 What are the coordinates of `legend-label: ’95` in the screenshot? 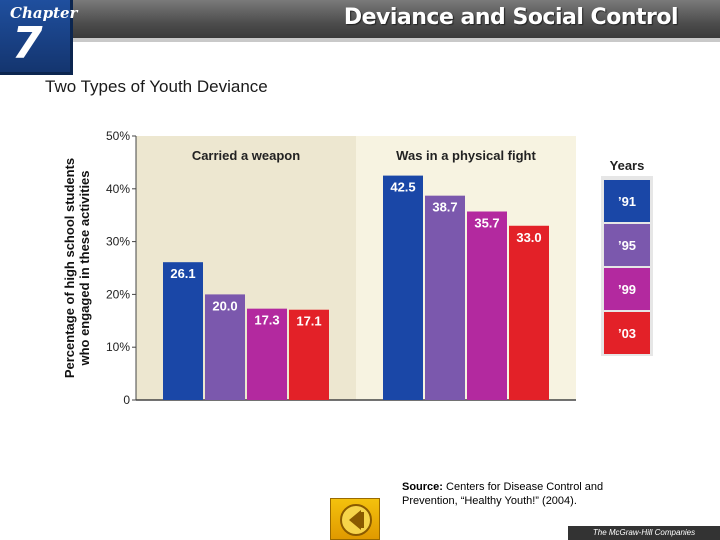 It's located at (627, 245).